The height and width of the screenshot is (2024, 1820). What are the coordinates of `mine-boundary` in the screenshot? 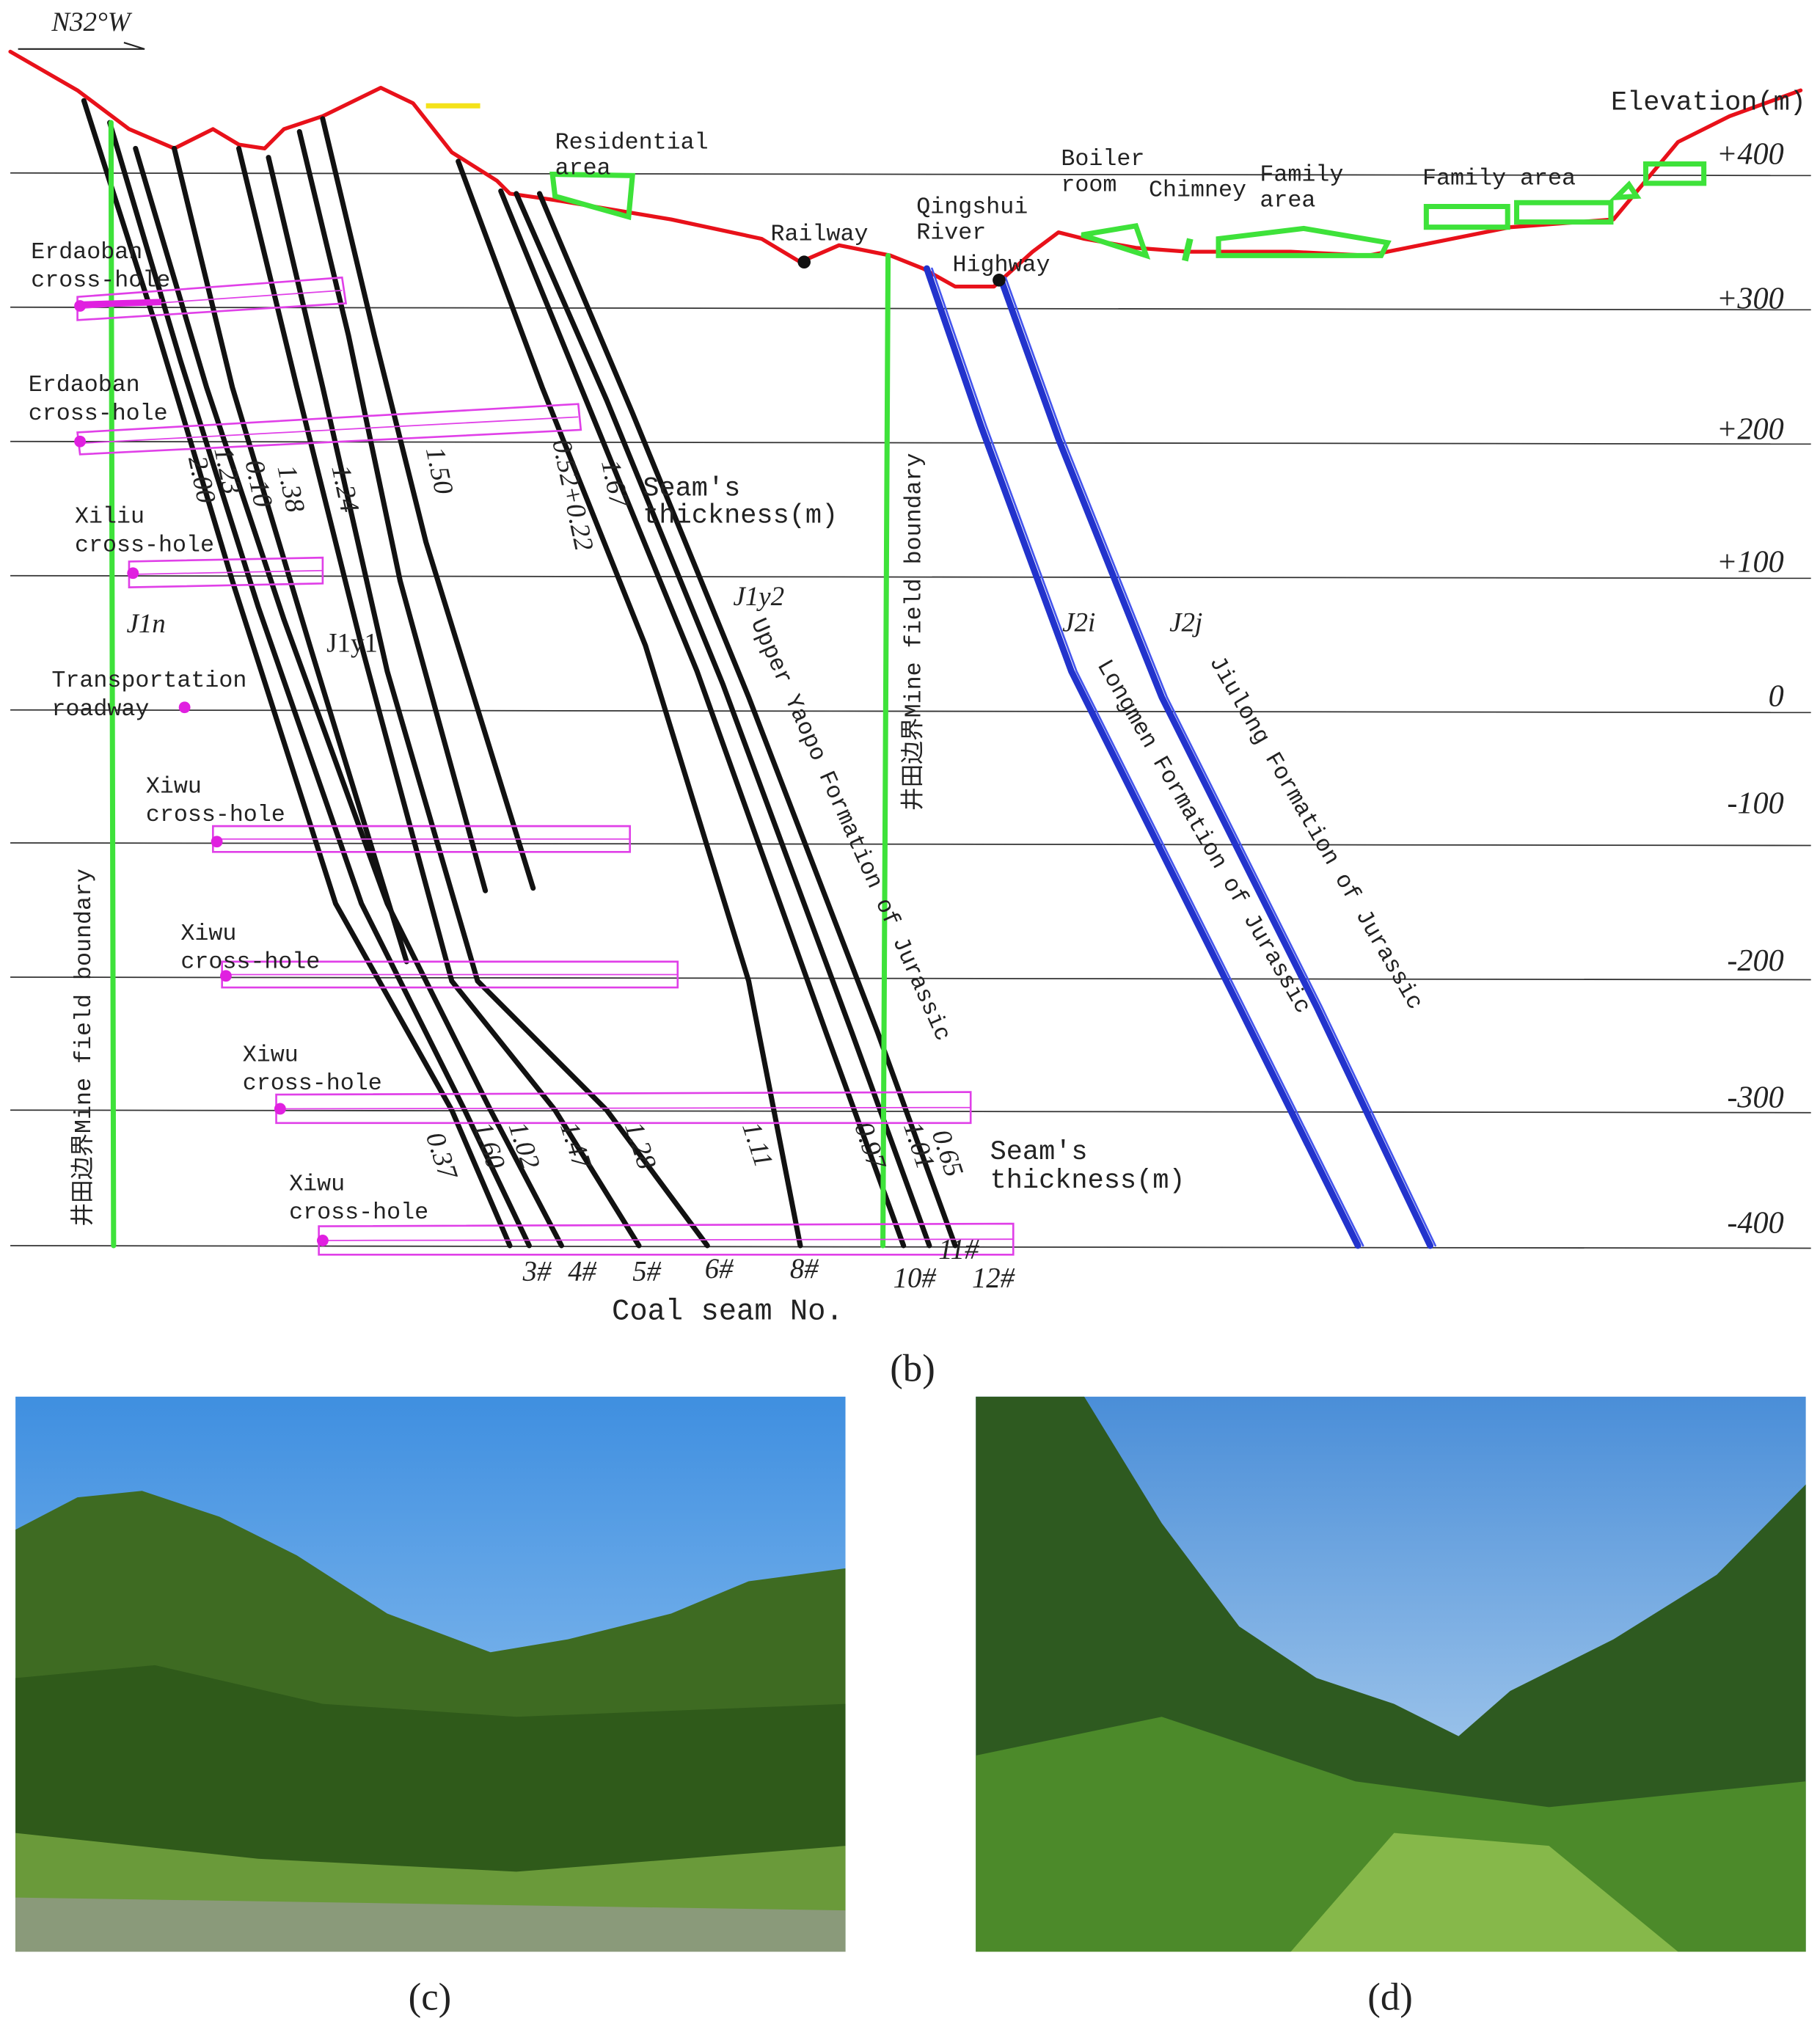 It's located at (886, 750).